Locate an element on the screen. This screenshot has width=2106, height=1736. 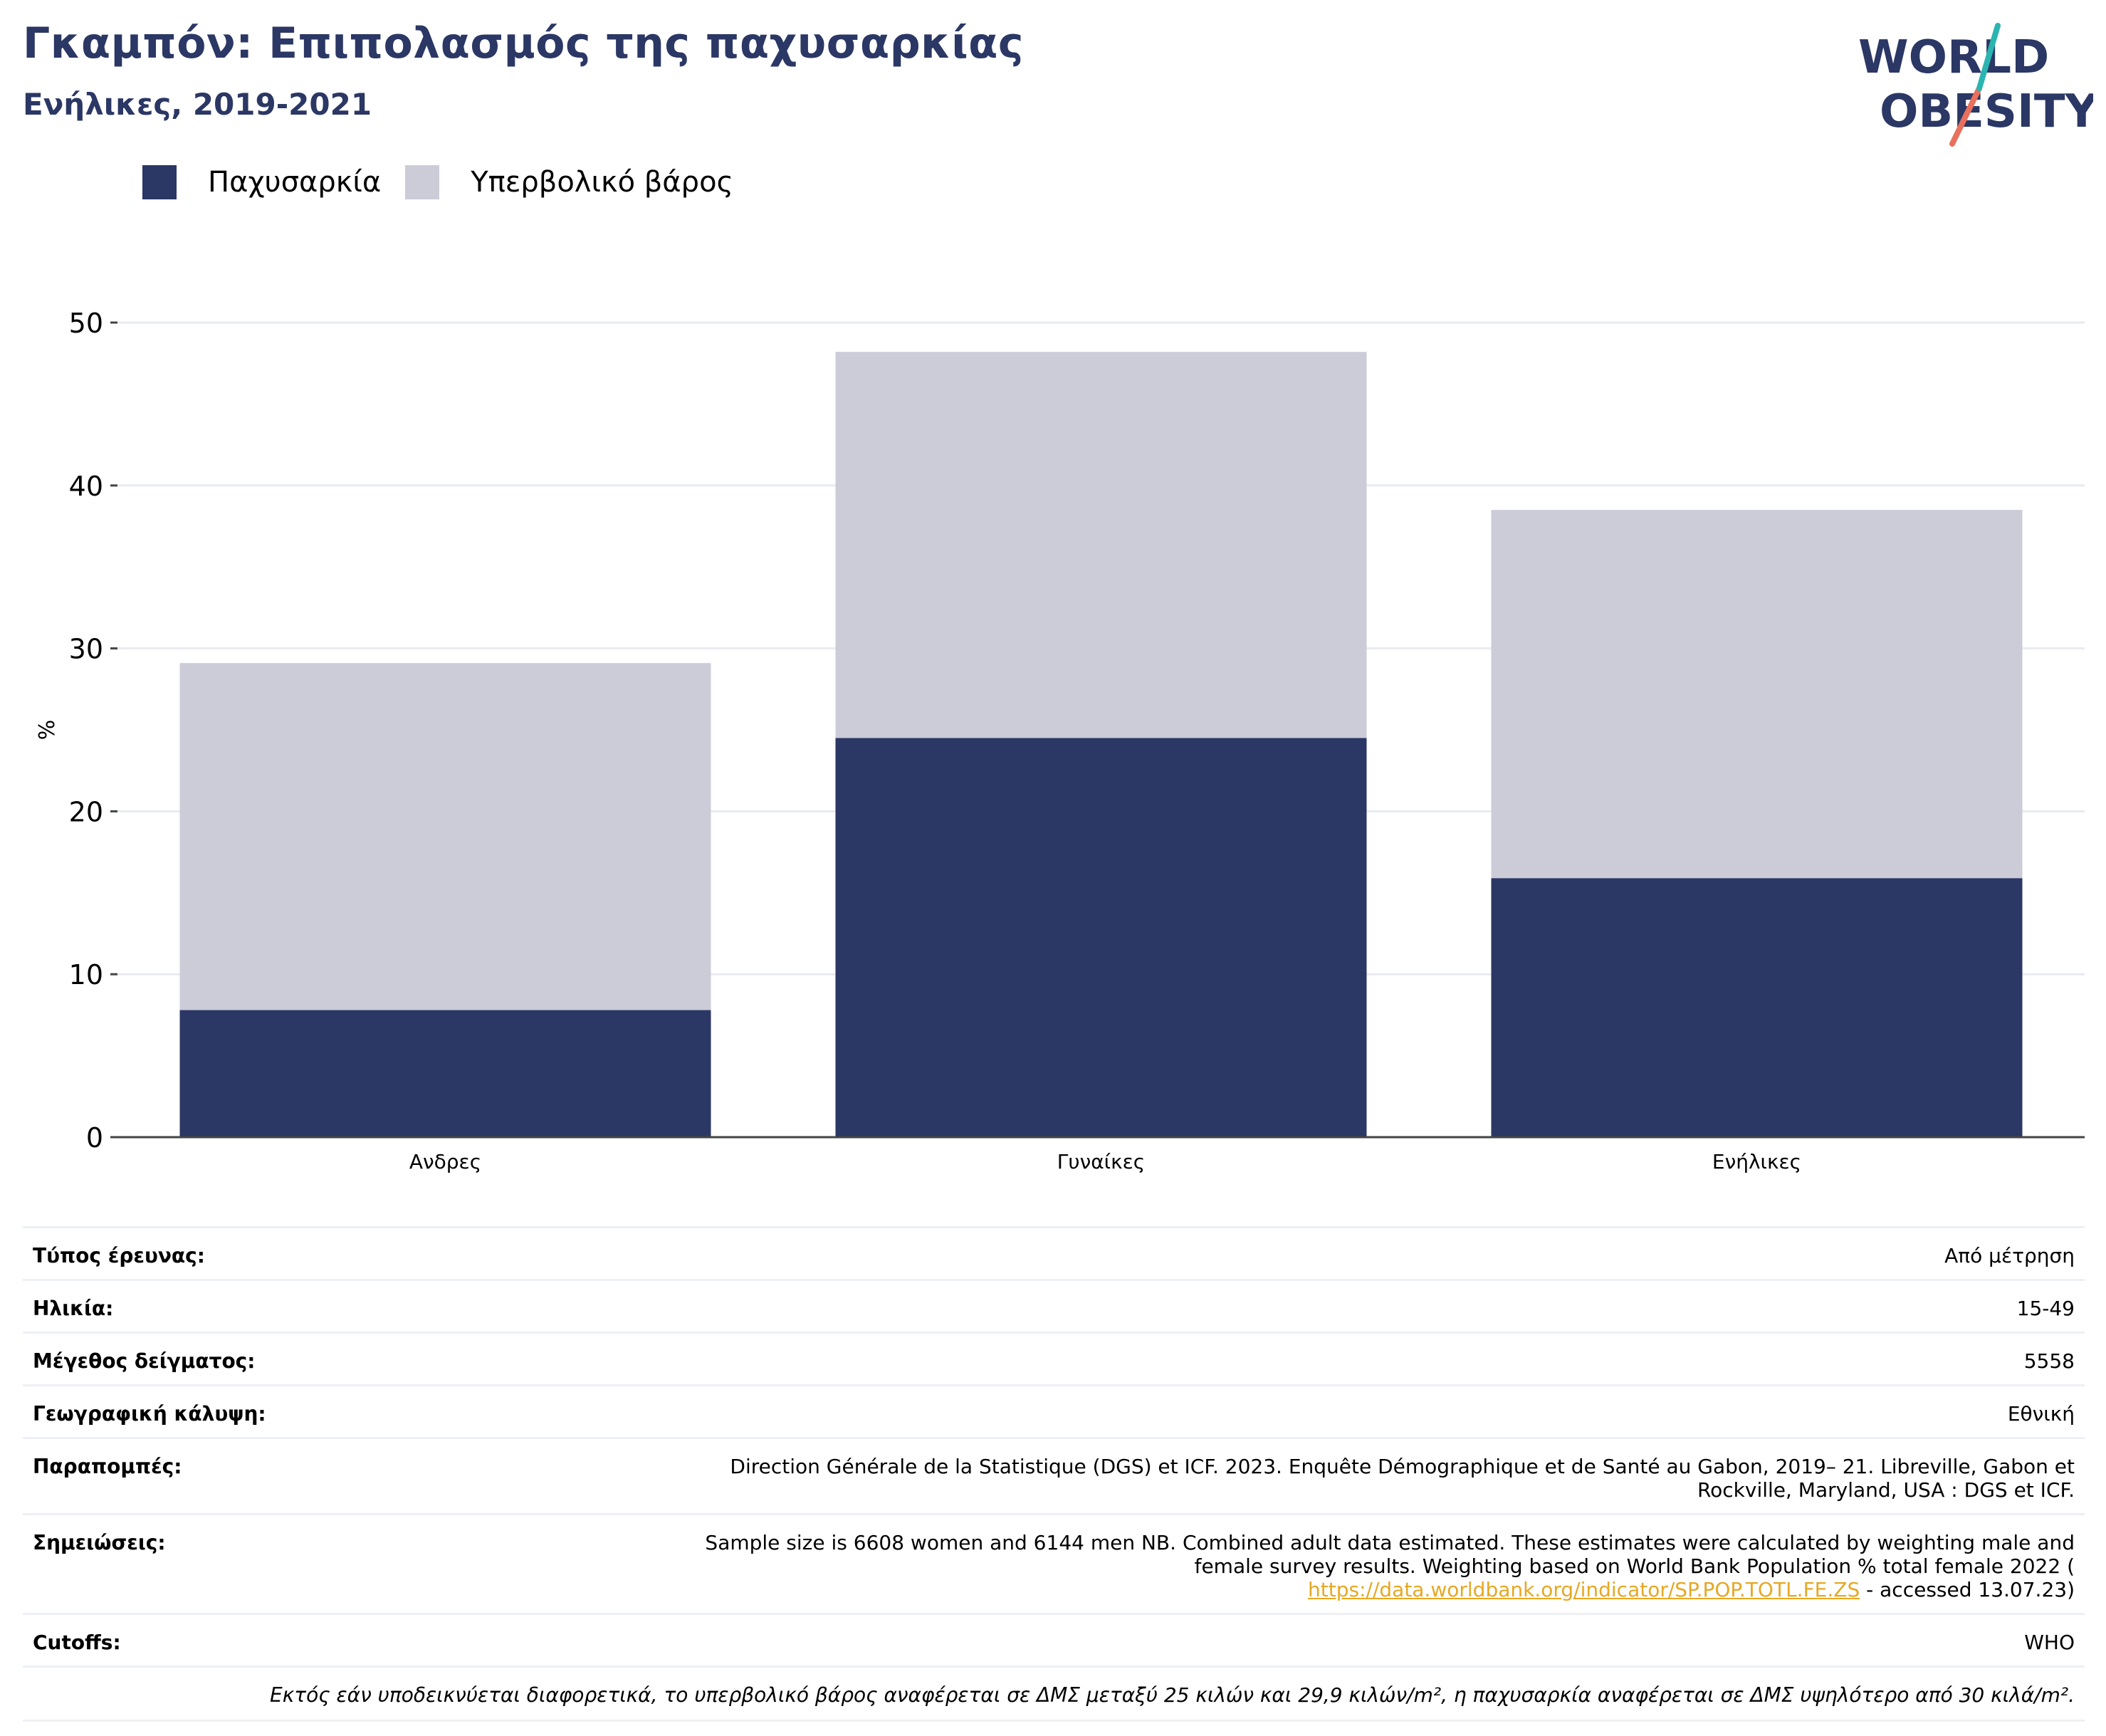
y-tick-label: 0 is located at coordinates (94, 1138).